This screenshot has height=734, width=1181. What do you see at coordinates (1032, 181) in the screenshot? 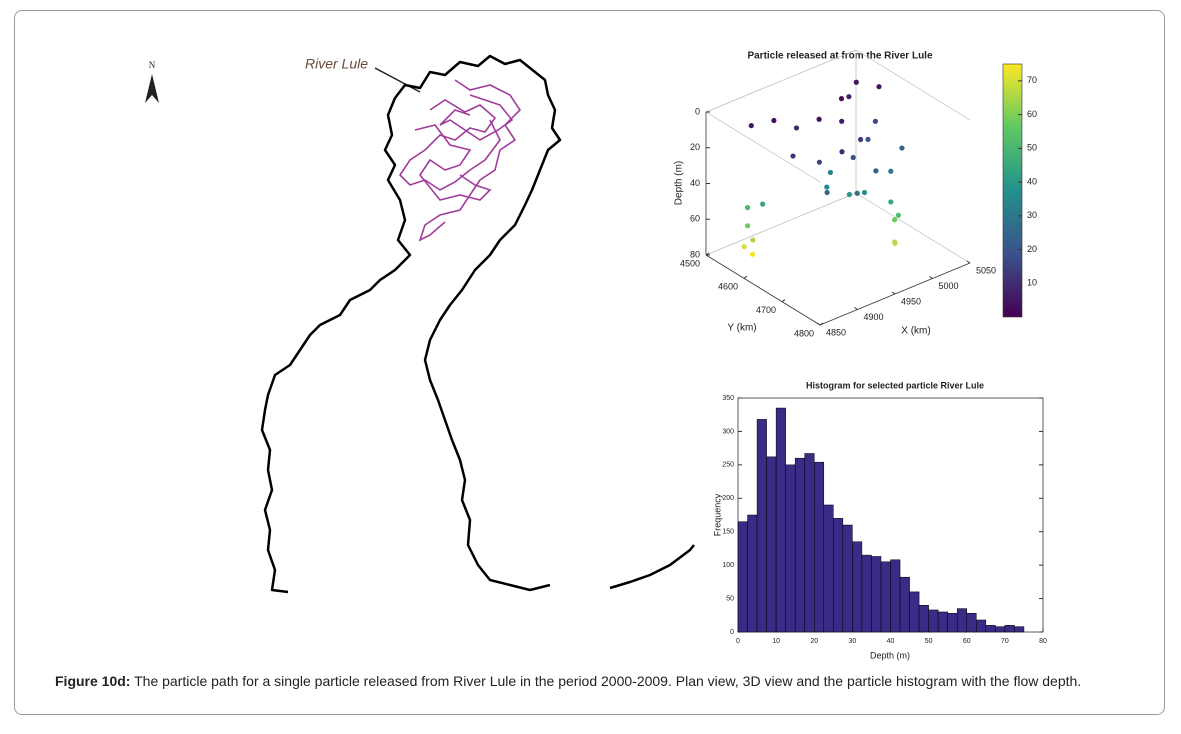
I see `colorbar-tick-label: 40` at bounding box center [1032, 181].